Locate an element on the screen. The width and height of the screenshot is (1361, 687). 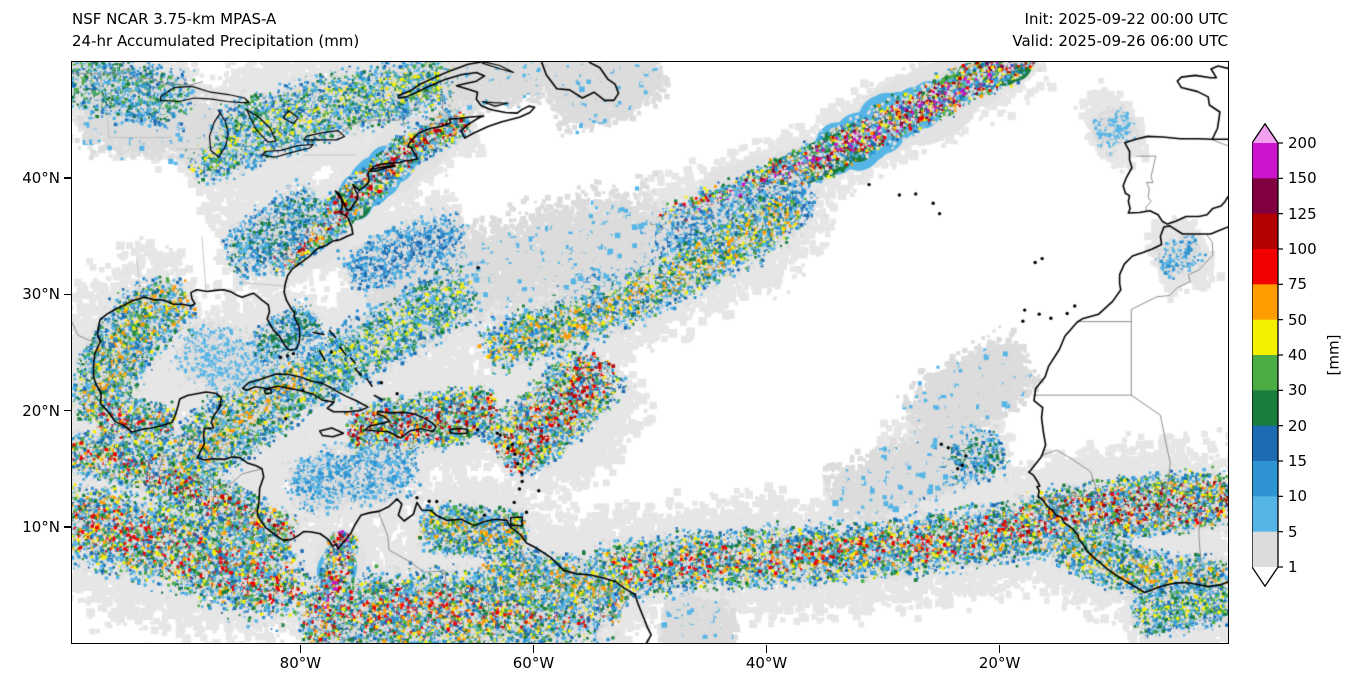
colorbar-tick-label: 20 is located at coordinates (1298, 425).